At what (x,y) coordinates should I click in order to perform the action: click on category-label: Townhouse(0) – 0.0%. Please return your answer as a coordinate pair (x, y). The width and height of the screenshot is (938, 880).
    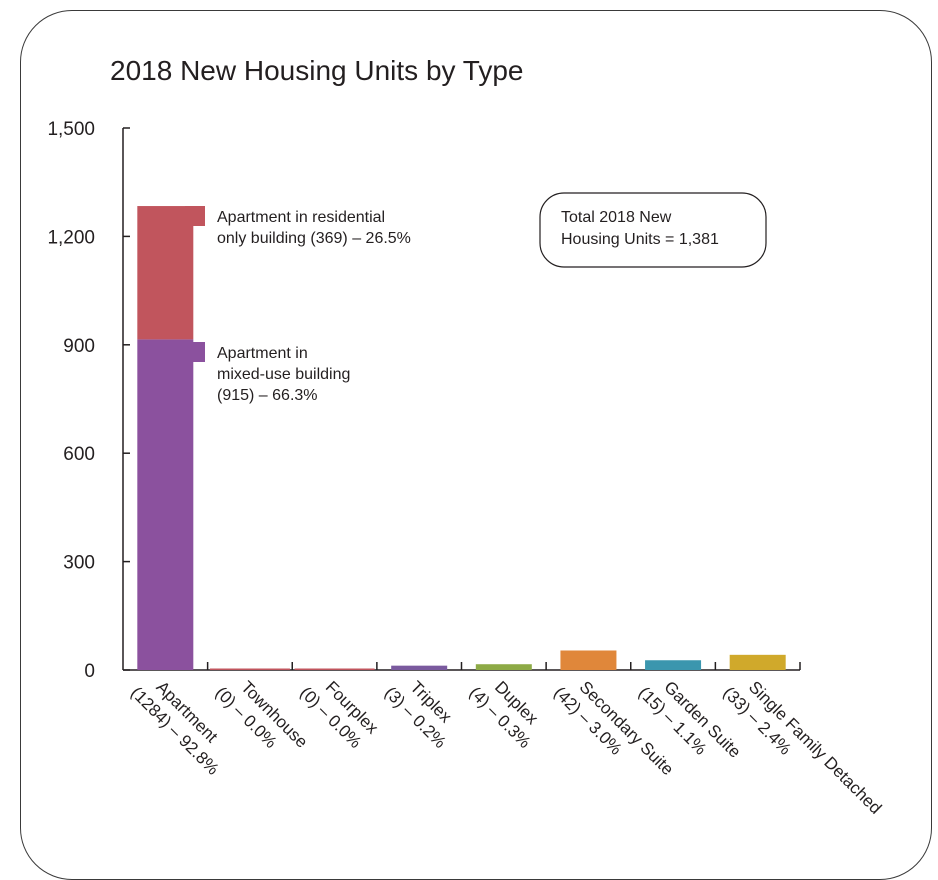
    Looking at the image, I should click on (262, 714).